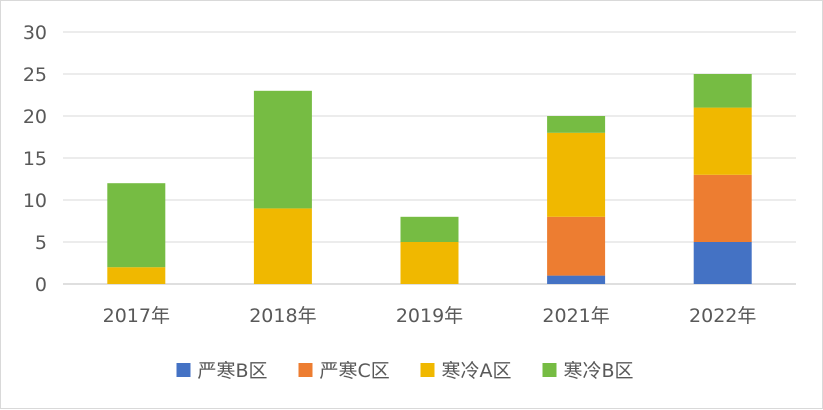 This screenshot has width=823, height=410. What do you see at coordinates (722, 316) in the screenshot?
I see `x-tick-label: 2022年` at bounding box center [722, 316].